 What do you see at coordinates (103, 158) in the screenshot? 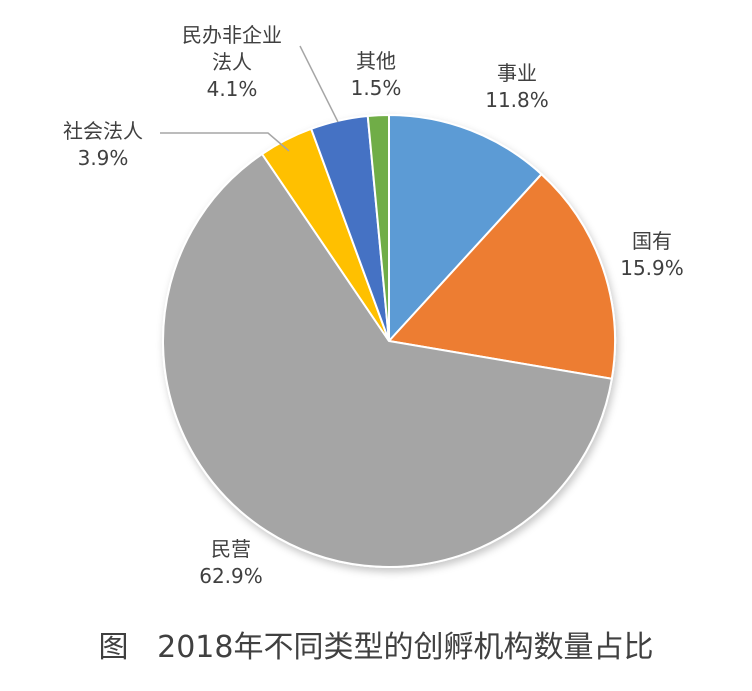
I see `data-label-value: 3.9%` at bounding box center [103, 158].